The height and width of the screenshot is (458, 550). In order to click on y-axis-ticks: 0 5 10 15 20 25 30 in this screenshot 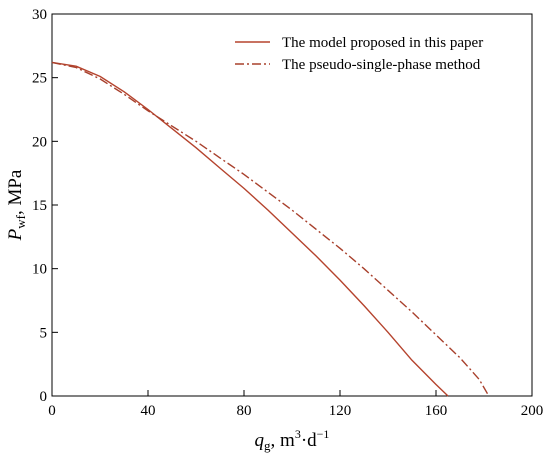, I will do `click(45, 206)`.